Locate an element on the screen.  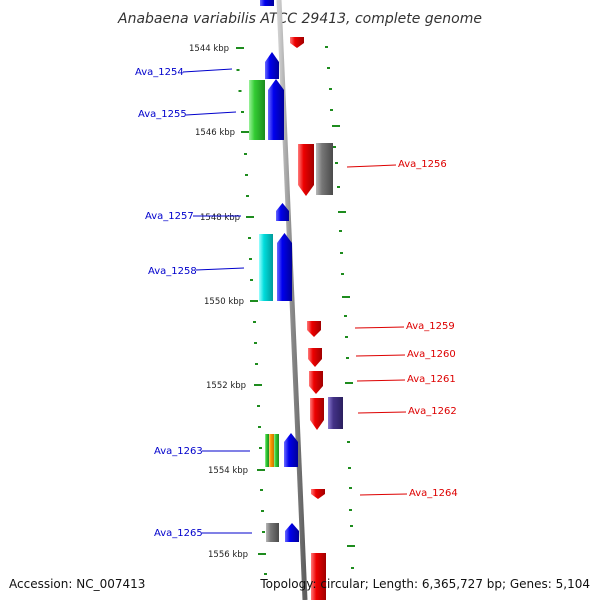
gene-label-forward: Ava_1263 is located at coordinates (178, 451).